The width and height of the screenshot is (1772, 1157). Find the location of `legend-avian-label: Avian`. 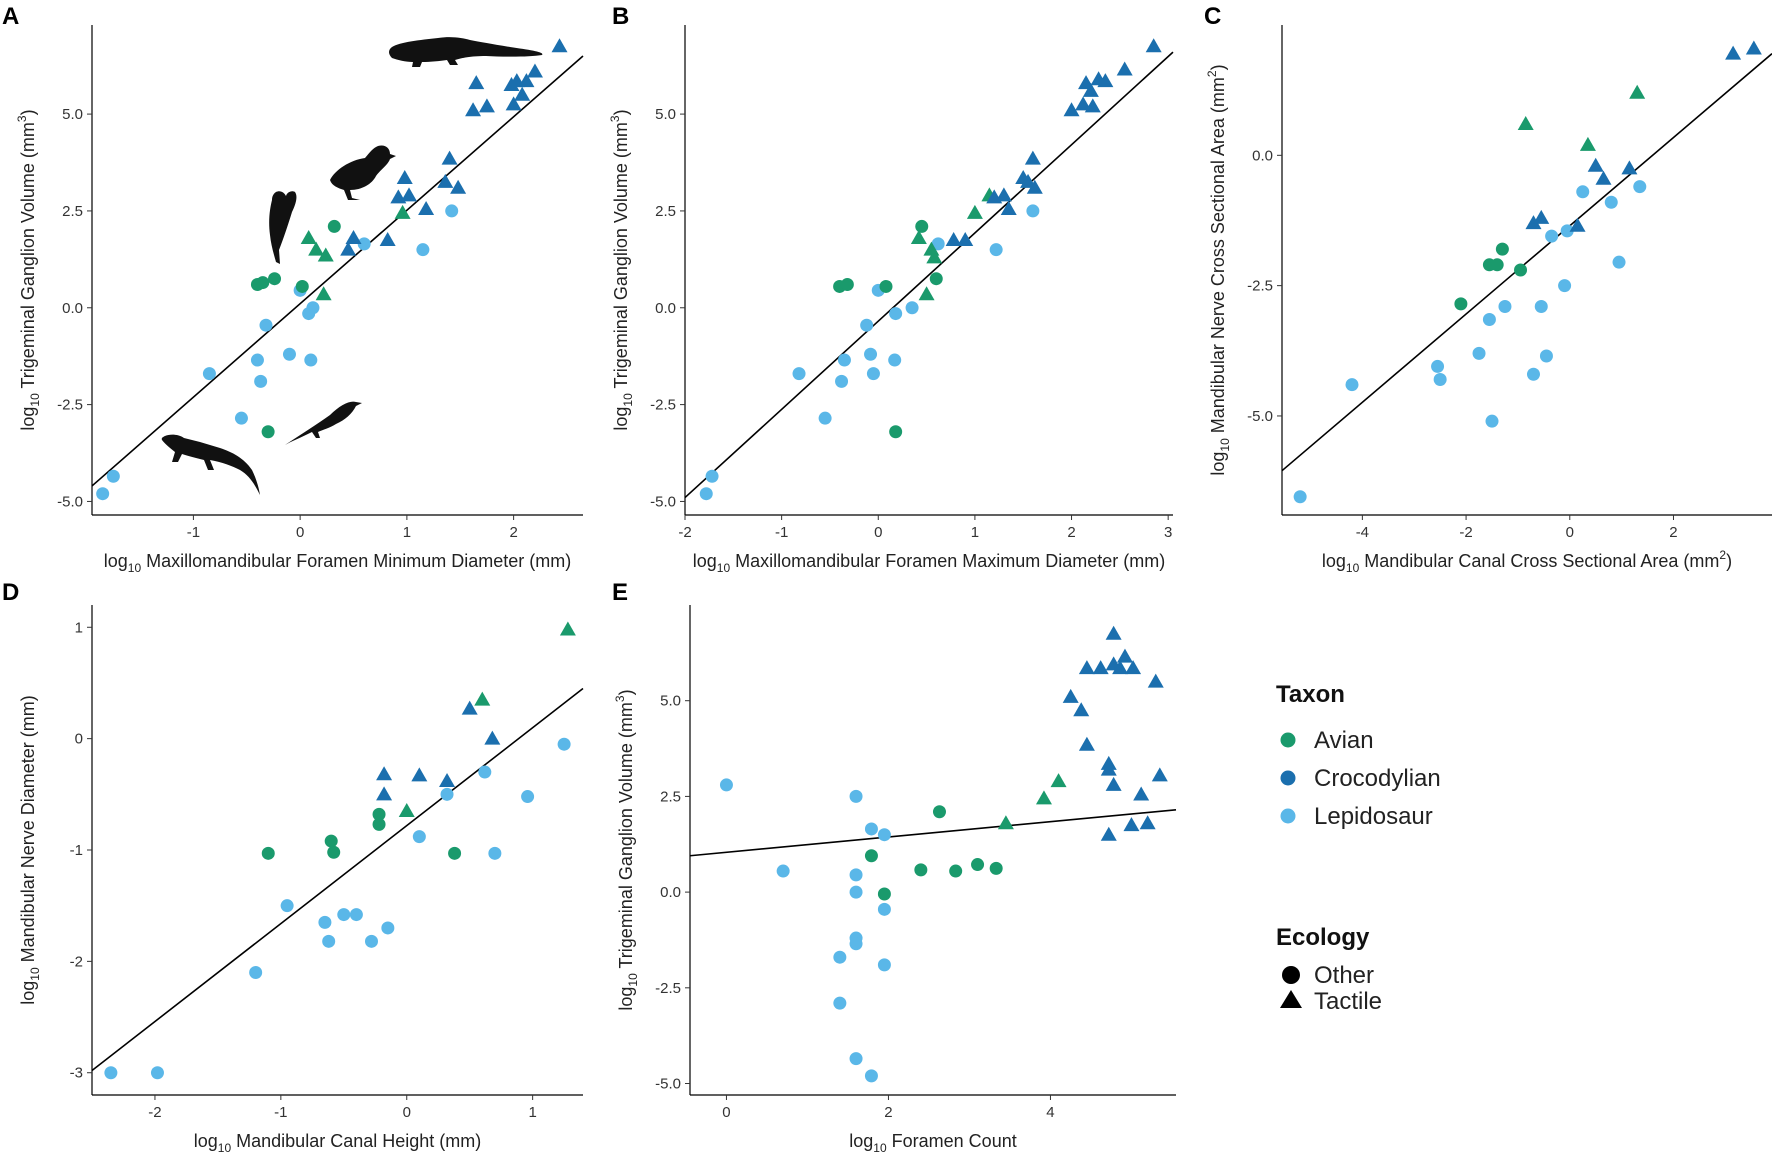

legend-avian-label: Avian is located at coordinates (1344, 740).